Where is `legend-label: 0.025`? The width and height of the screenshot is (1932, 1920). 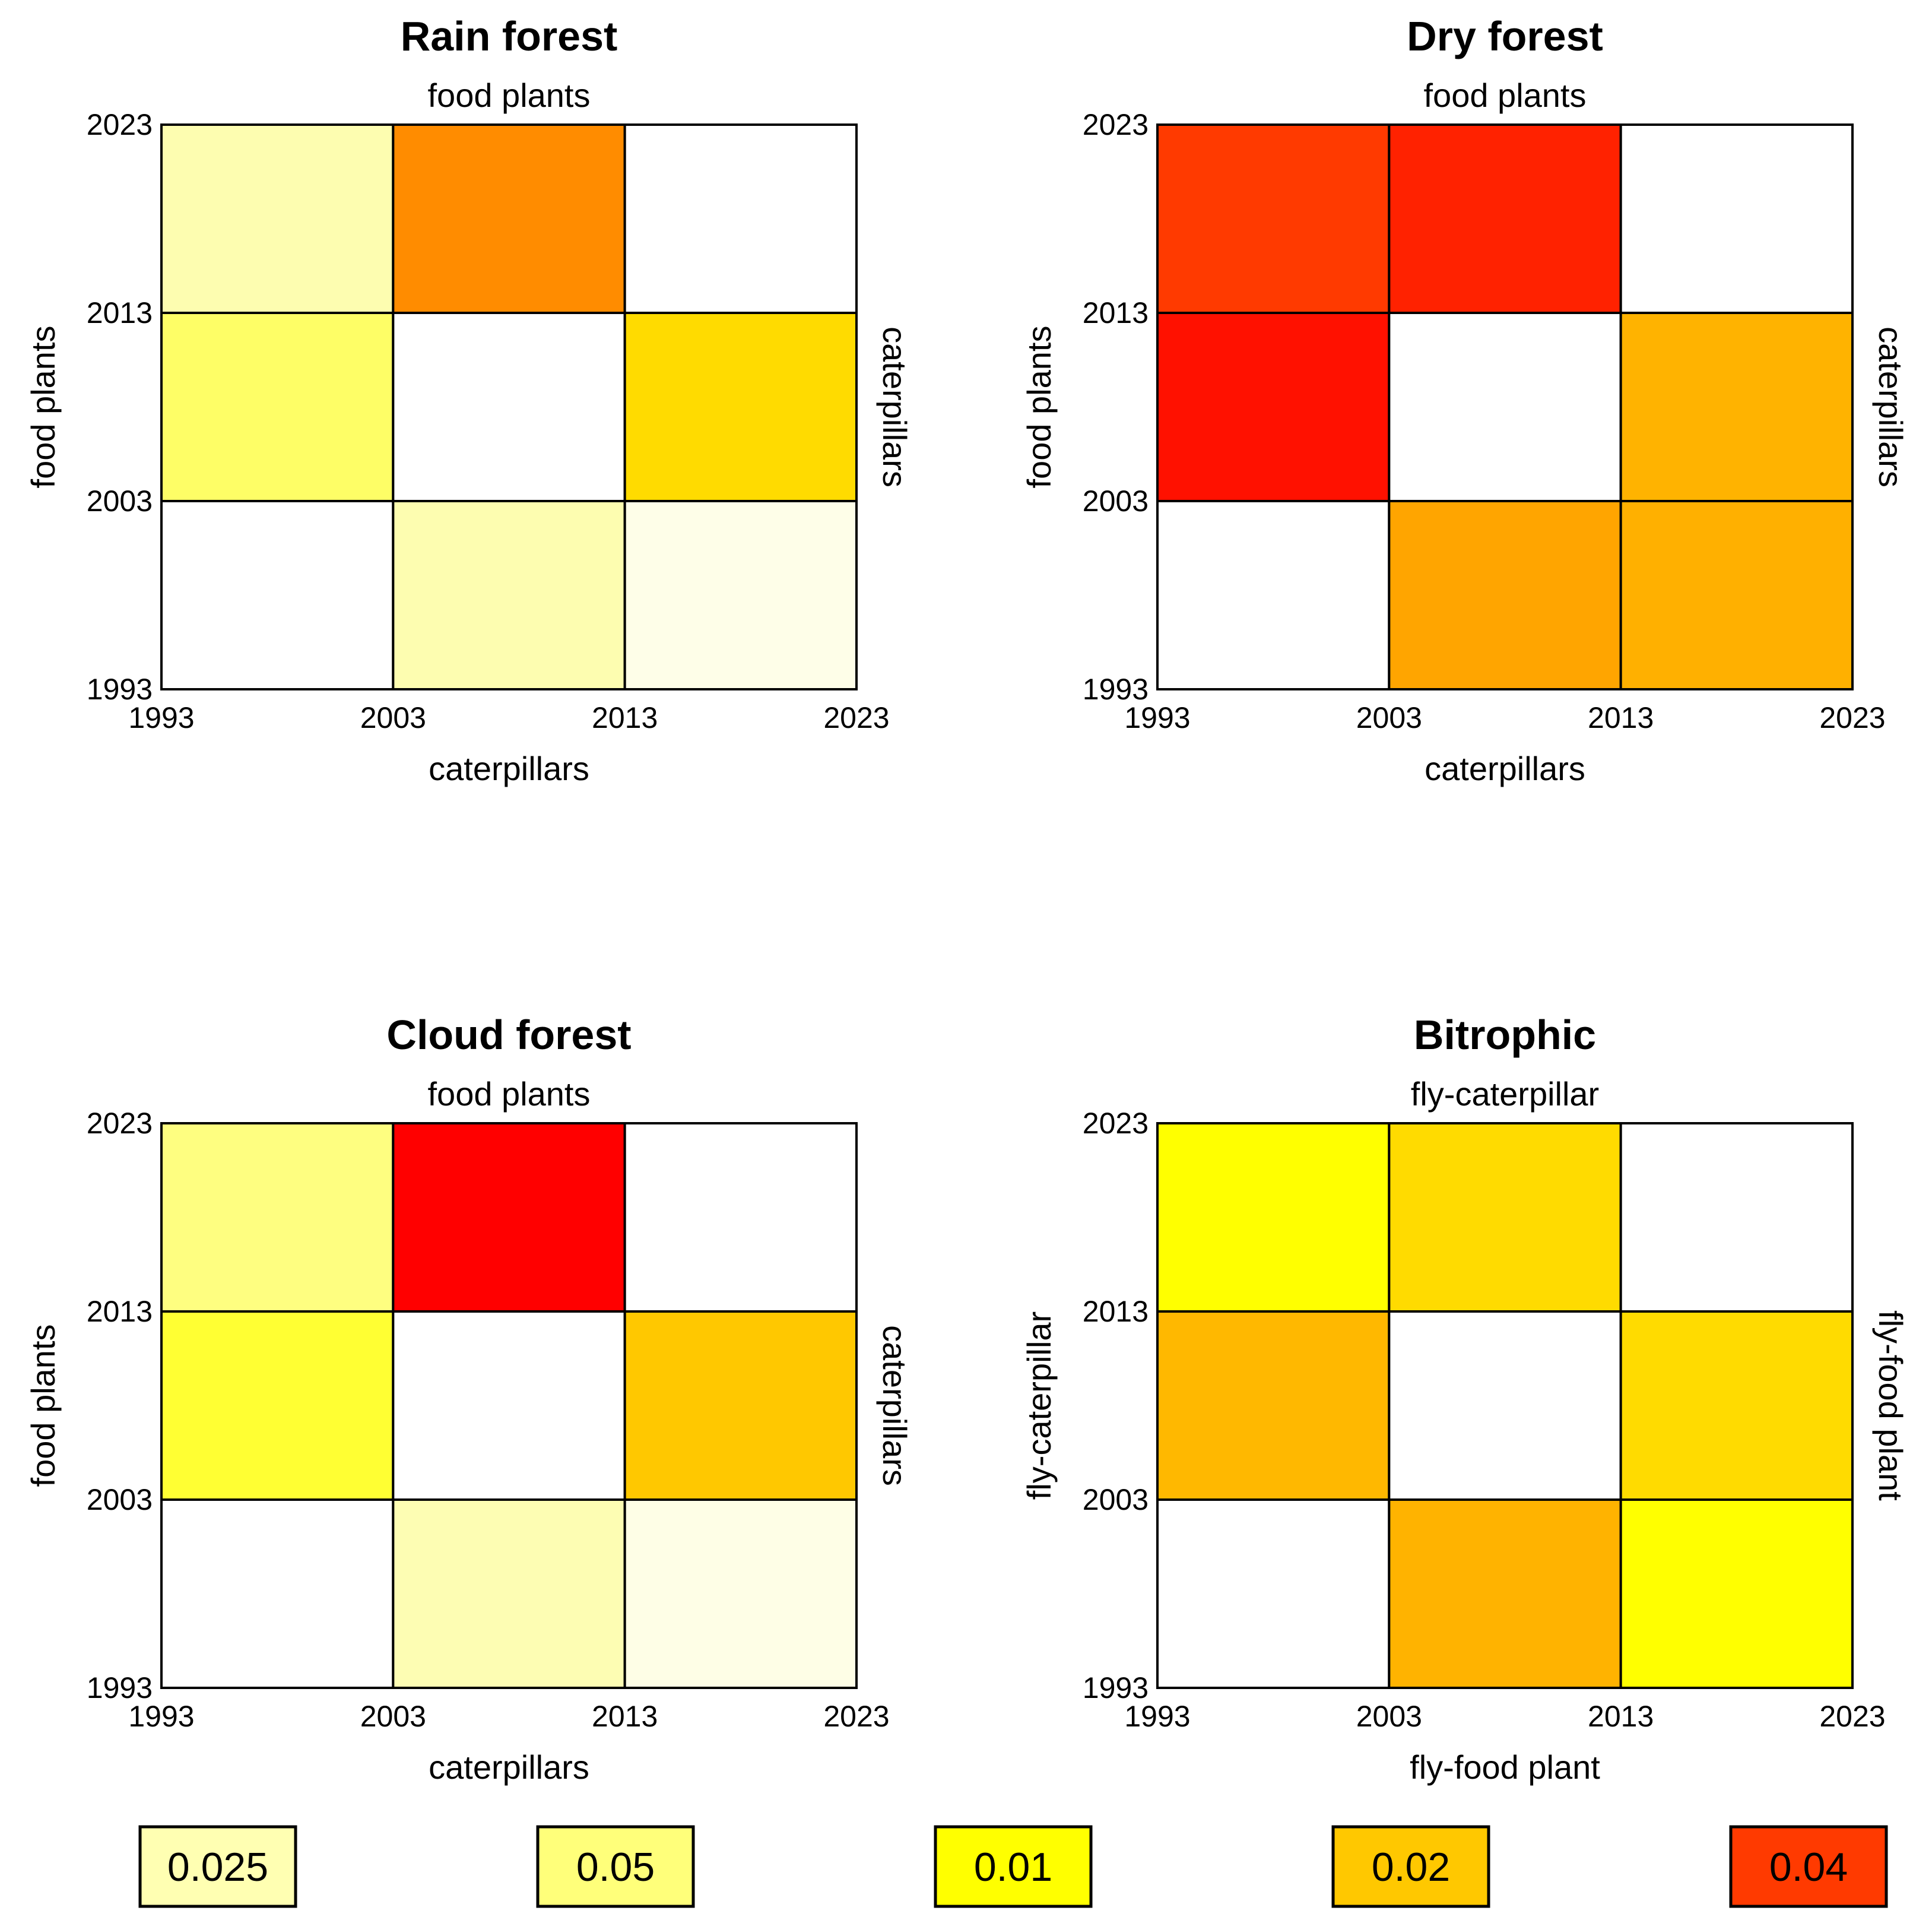 legend-label: 0.025 is located at coordinates (217, 1867).